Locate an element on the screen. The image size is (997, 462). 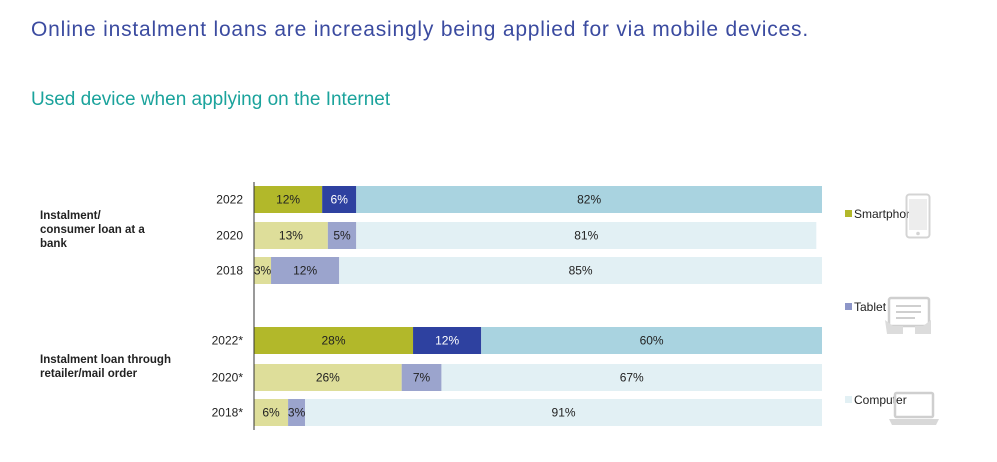
data-label-retailer-2020-tablet: 7% is located at coordinates (422, 378).